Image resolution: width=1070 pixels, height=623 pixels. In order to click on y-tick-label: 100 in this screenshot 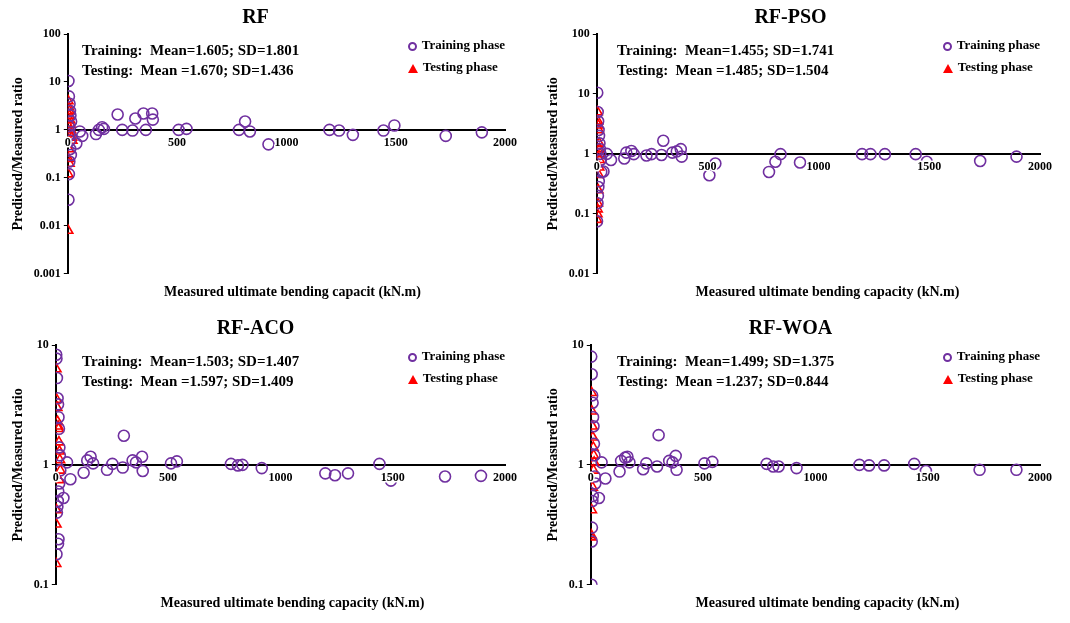, I will do `click(51, 33)`.